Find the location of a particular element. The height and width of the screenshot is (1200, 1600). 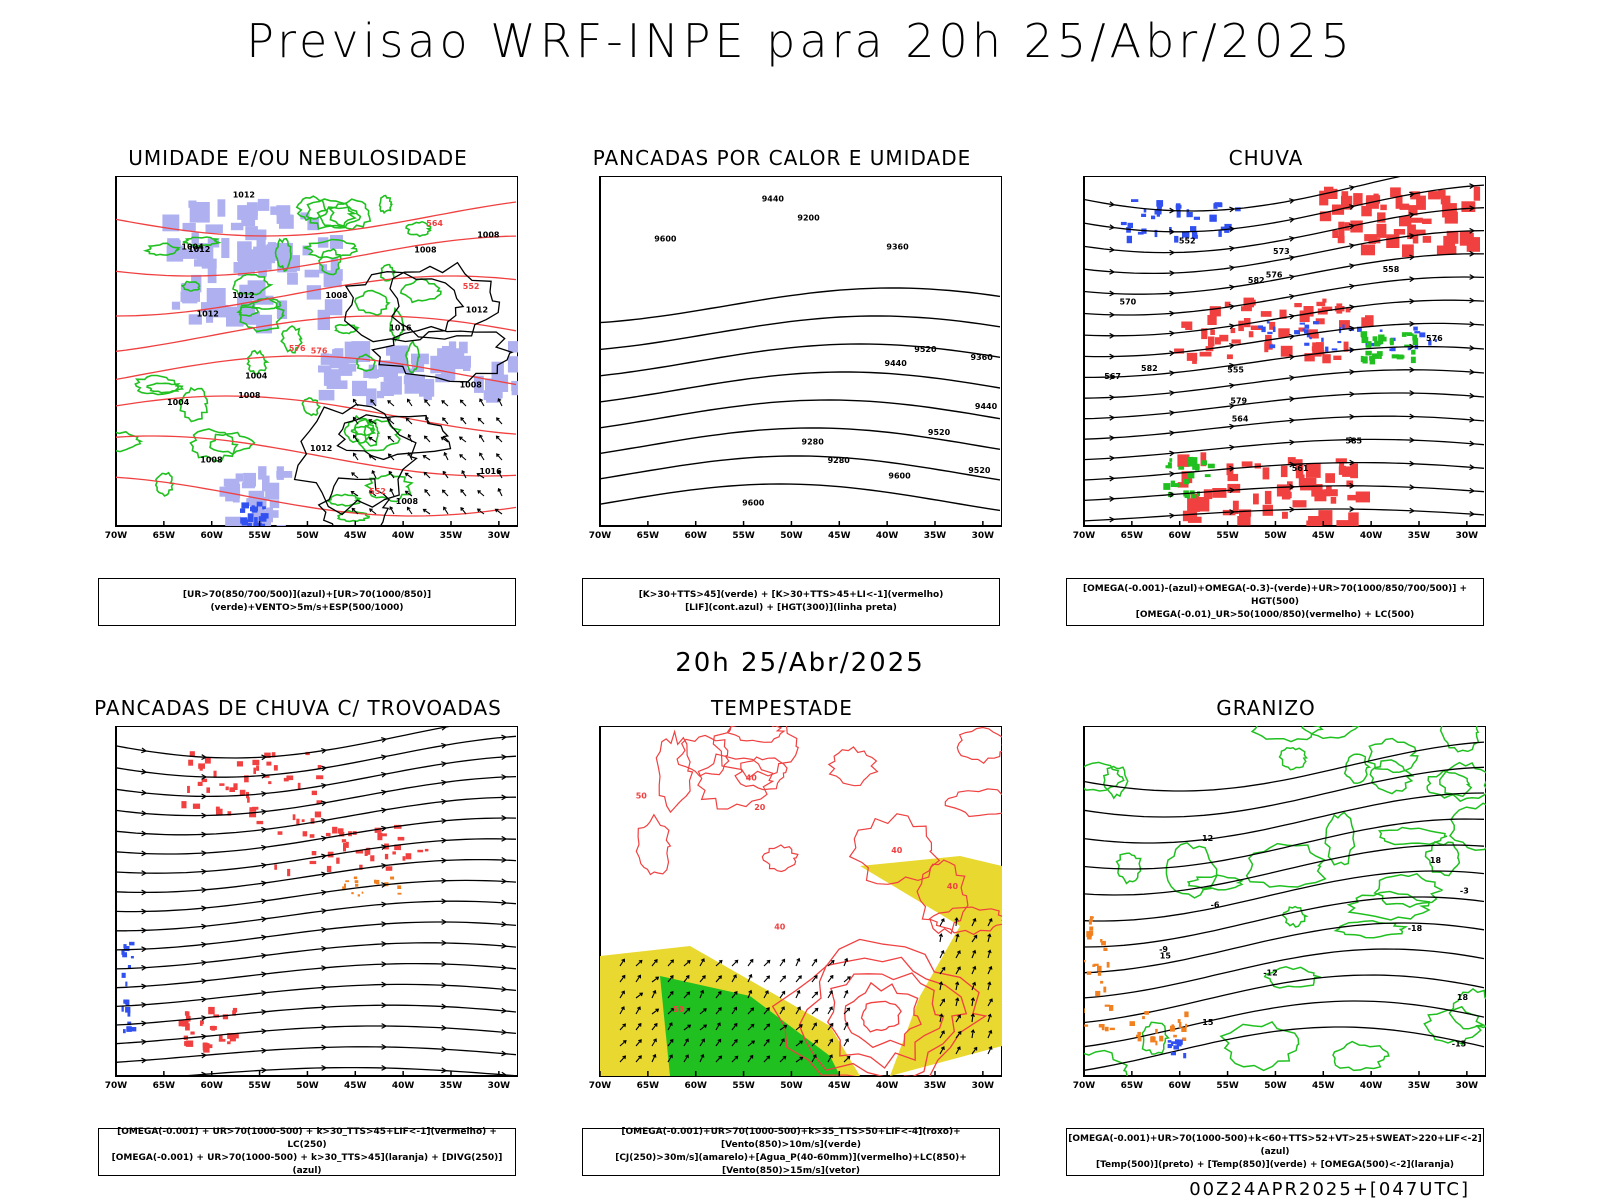

lon-tick-label: 70W is located at coordinates (116, 536).